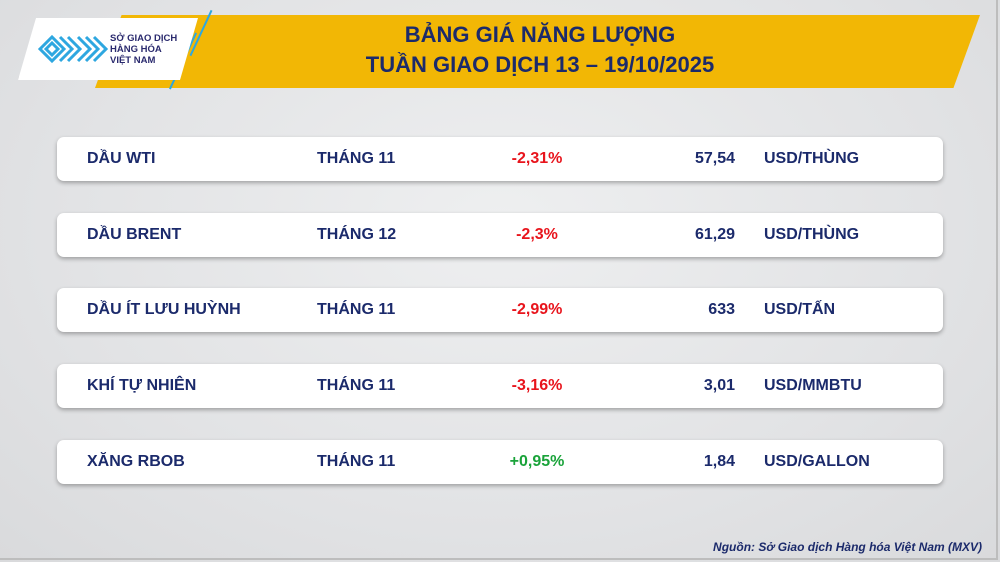 Image resolution: width=1000 pixels, height=562 pixels. What do you see at coordinates (164, 309) in the screenshot?
I see `commodity-name: DẦU ÍT LƯU HUỲNH` at bounding box center [164, 309].